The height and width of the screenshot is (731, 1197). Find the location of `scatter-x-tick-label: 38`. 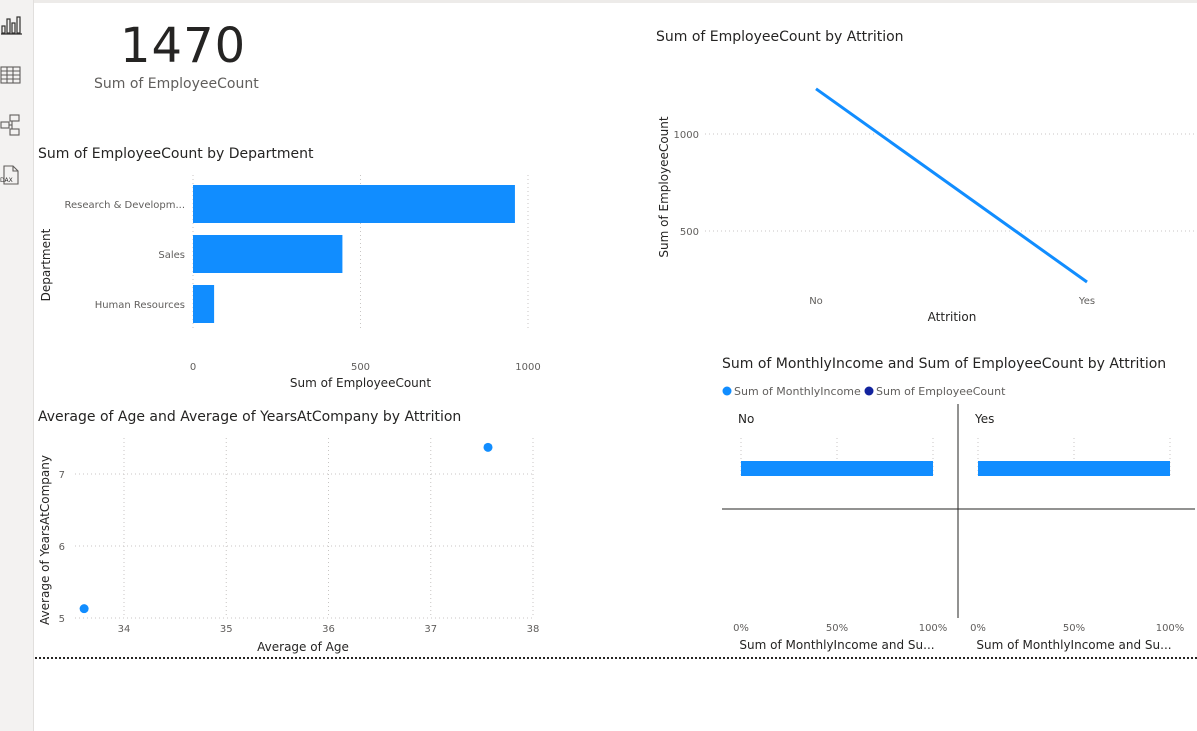

scatter-x-tick-label: 38 is located at coordinates (533, 629).